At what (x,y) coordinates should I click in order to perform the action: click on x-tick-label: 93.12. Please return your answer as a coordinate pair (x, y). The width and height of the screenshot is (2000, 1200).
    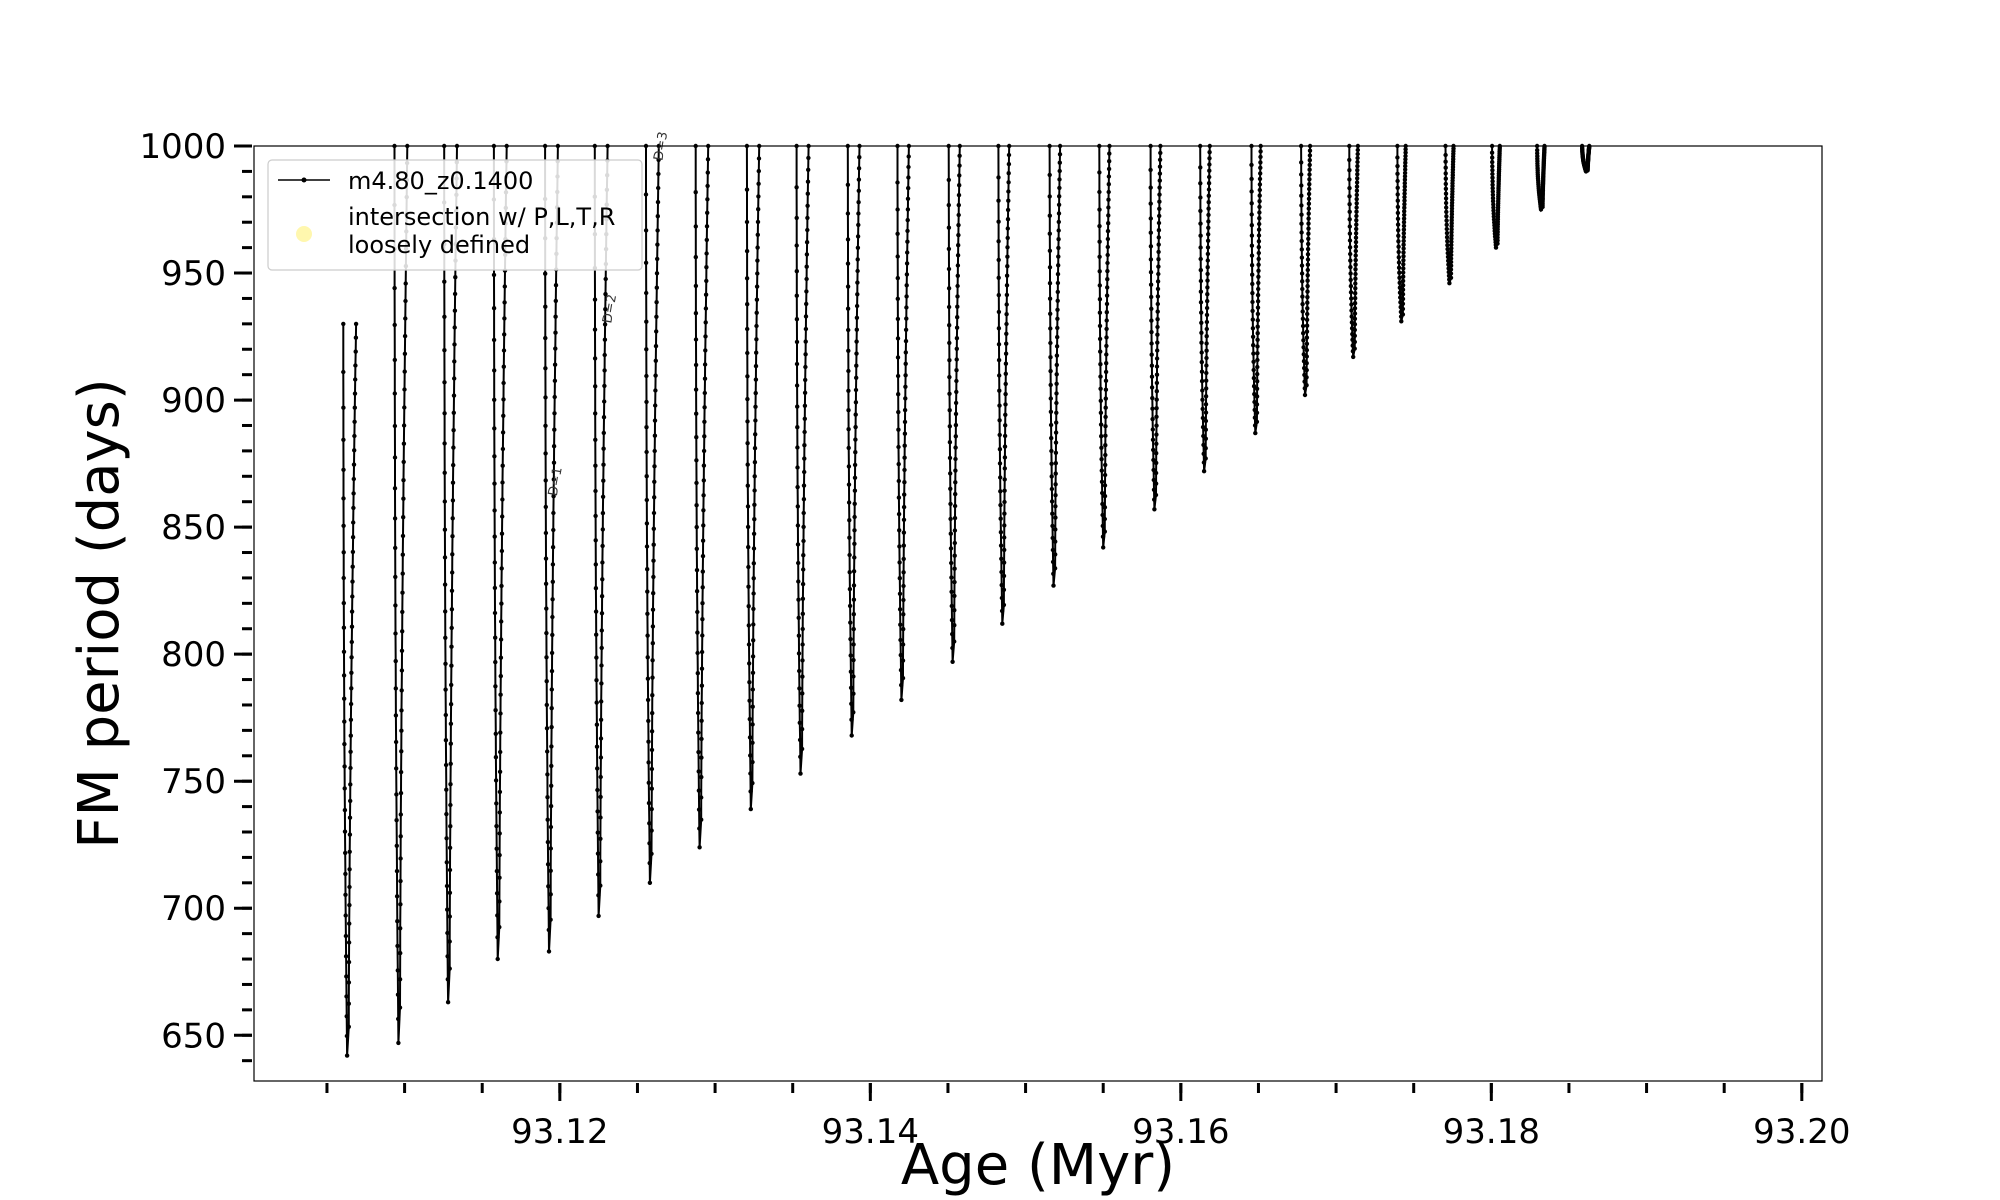
    Looking at the image, I should click on (559, 1132).